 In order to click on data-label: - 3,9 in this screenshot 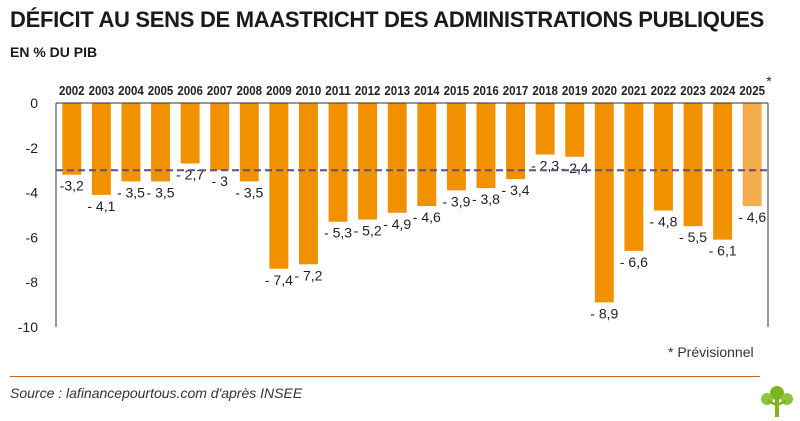, I will do `click(456, 201)`.